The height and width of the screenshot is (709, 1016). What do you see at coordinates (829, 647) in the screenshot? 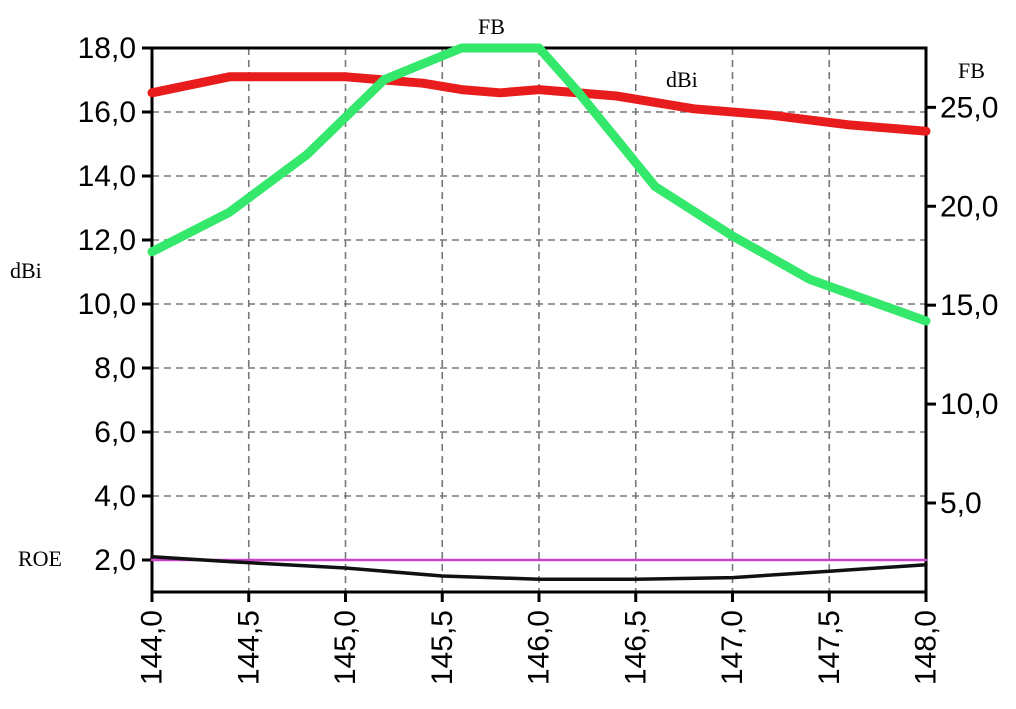
I see `x-tick-label: 147,5` at bounding box center [829, 647].